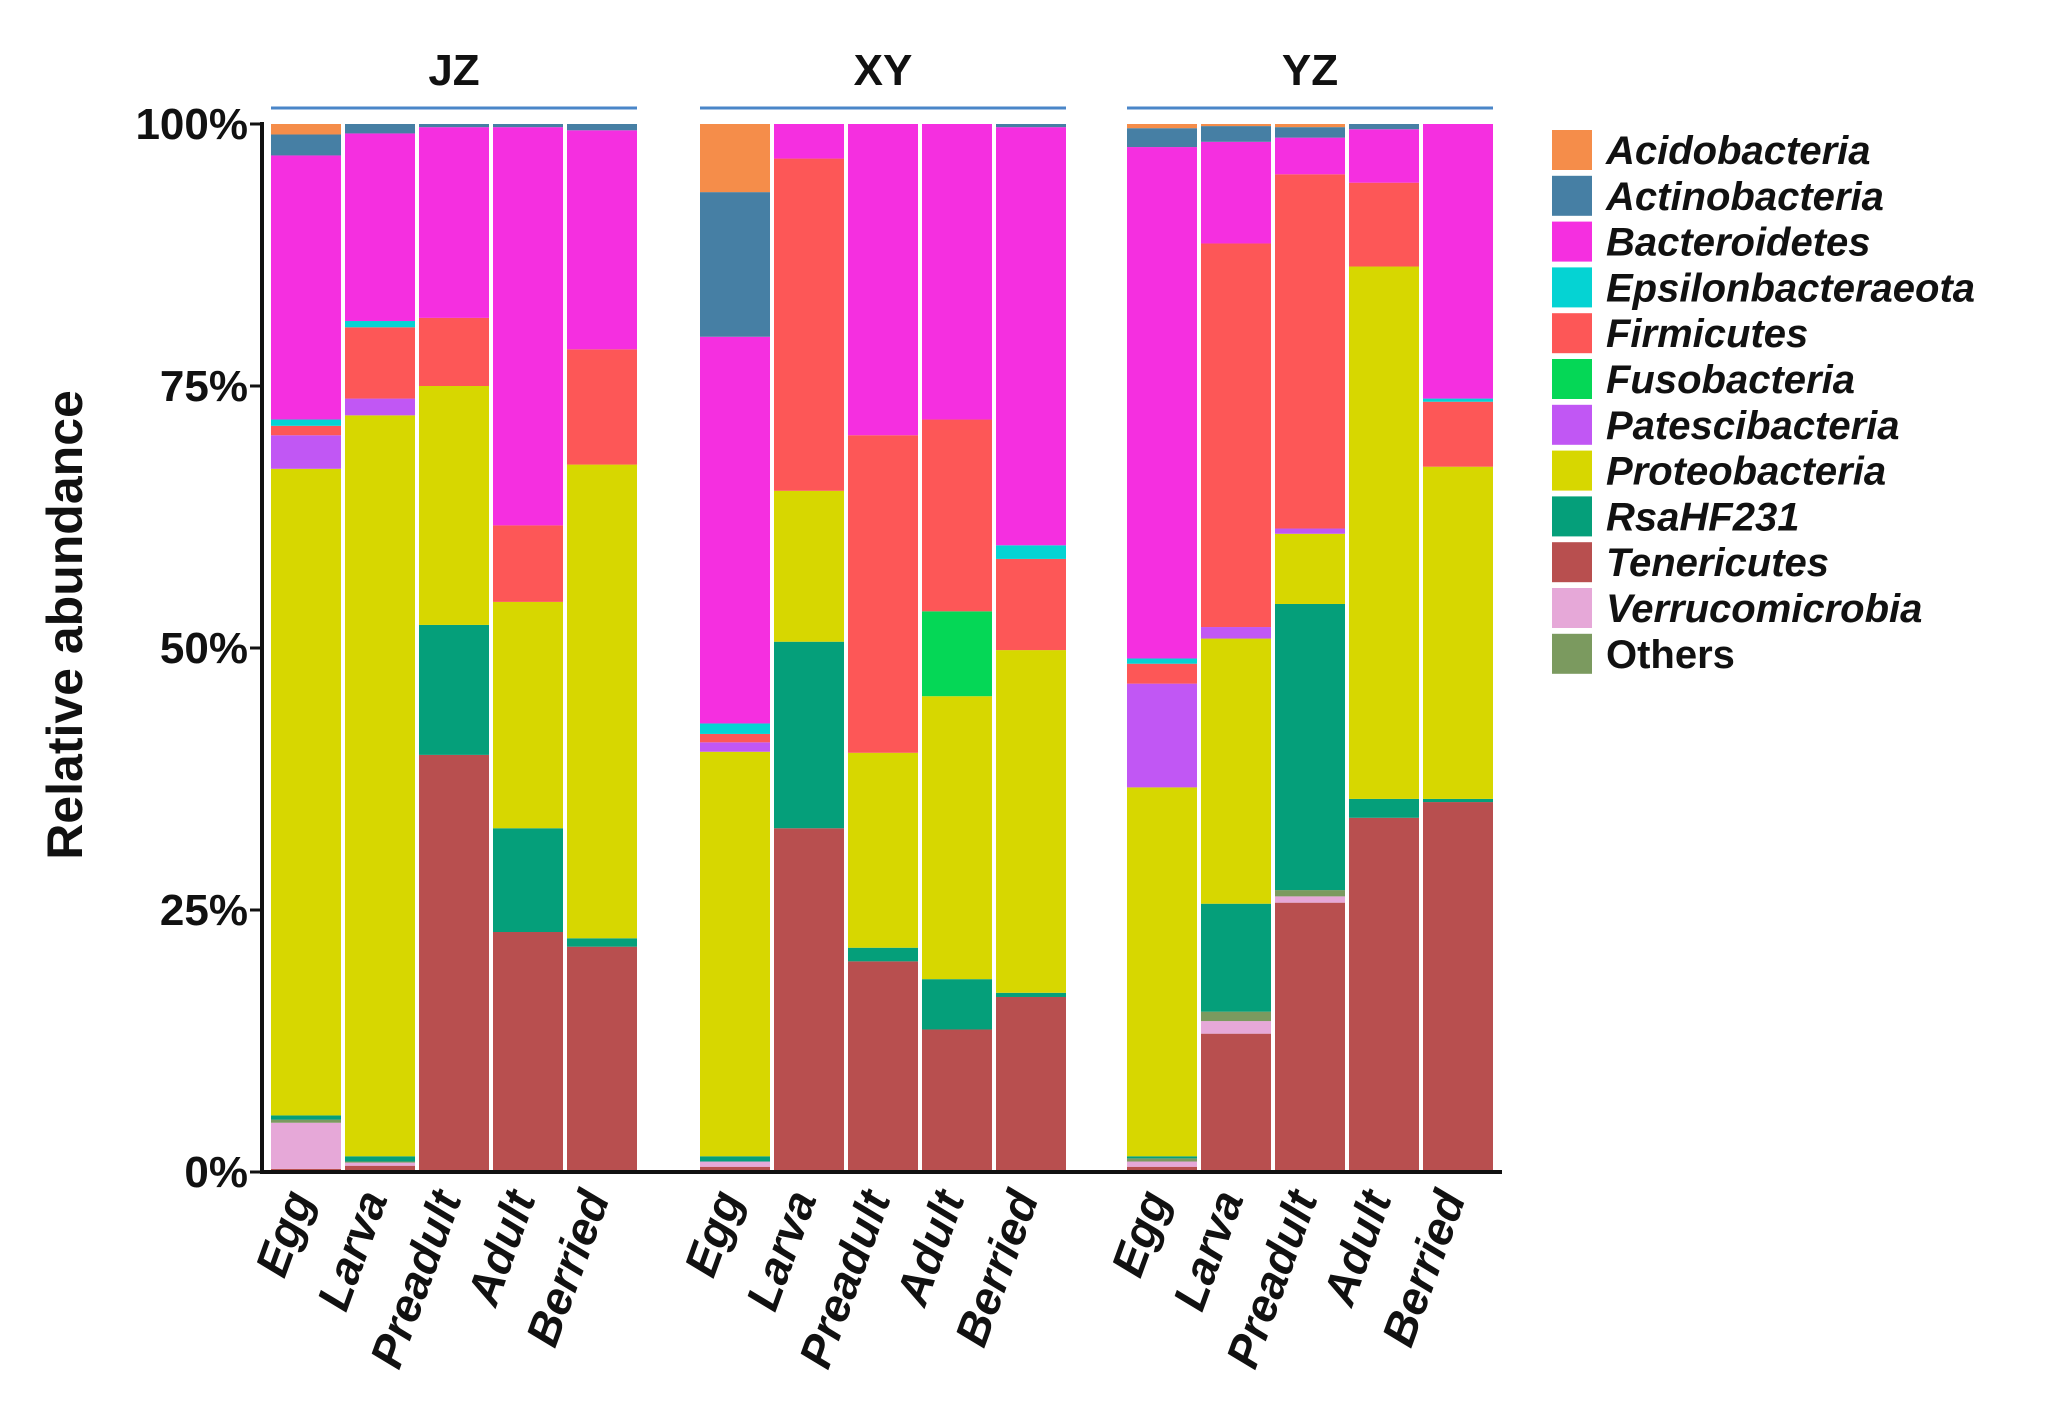  I want to click on y-tick-label: 100%, so click(191, 124).